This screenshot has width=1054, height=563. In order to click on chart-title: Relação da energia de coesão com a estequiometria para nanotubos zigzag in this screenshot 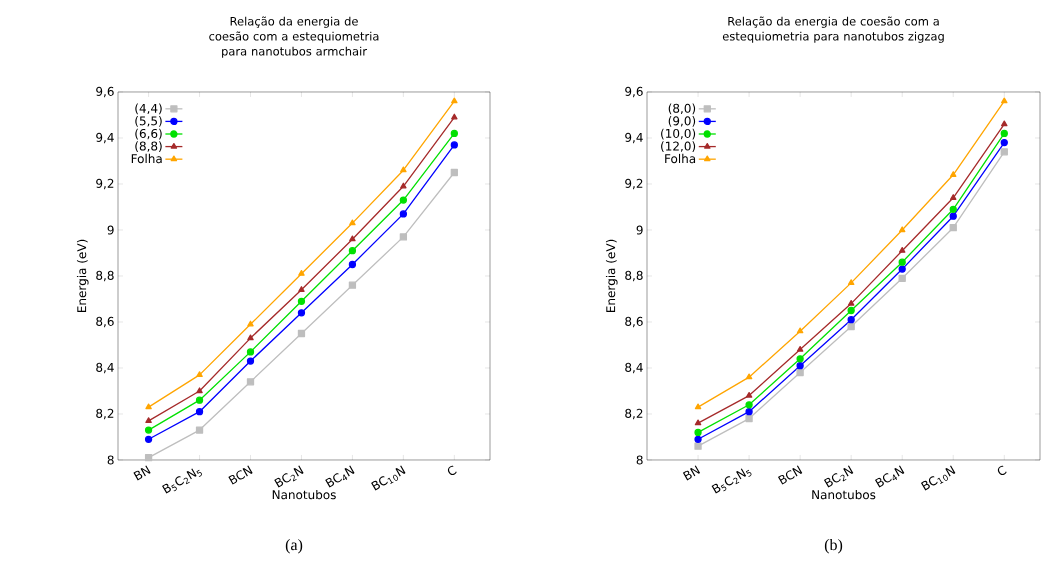, I will do `click(833, 29)`.